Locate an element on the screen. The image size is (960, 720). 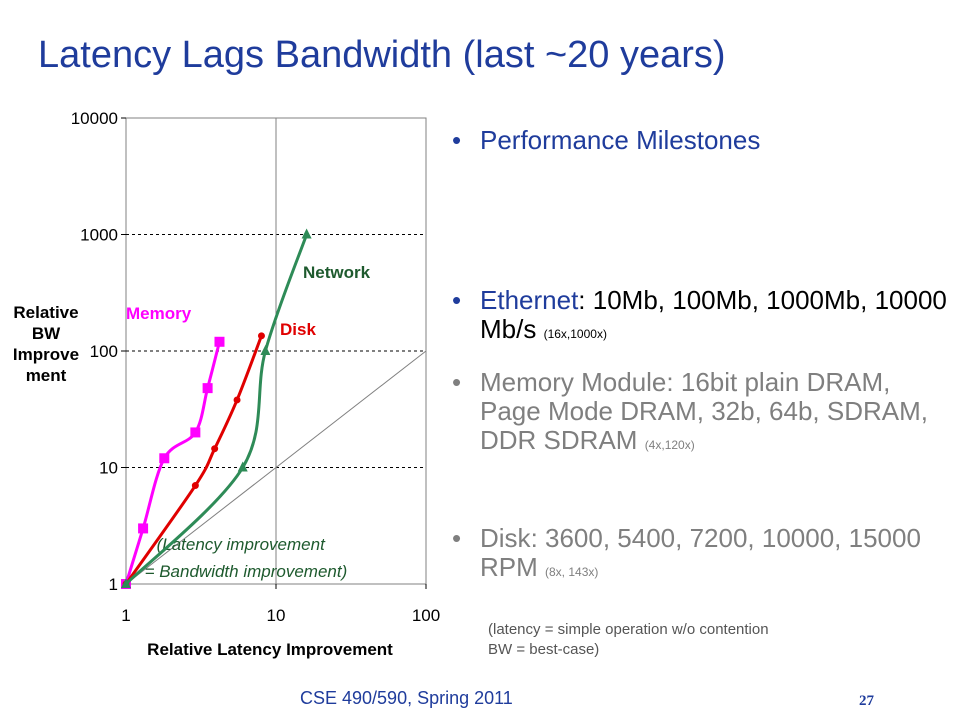
y-tick-label: 1 is located at coordinates (113, 584).